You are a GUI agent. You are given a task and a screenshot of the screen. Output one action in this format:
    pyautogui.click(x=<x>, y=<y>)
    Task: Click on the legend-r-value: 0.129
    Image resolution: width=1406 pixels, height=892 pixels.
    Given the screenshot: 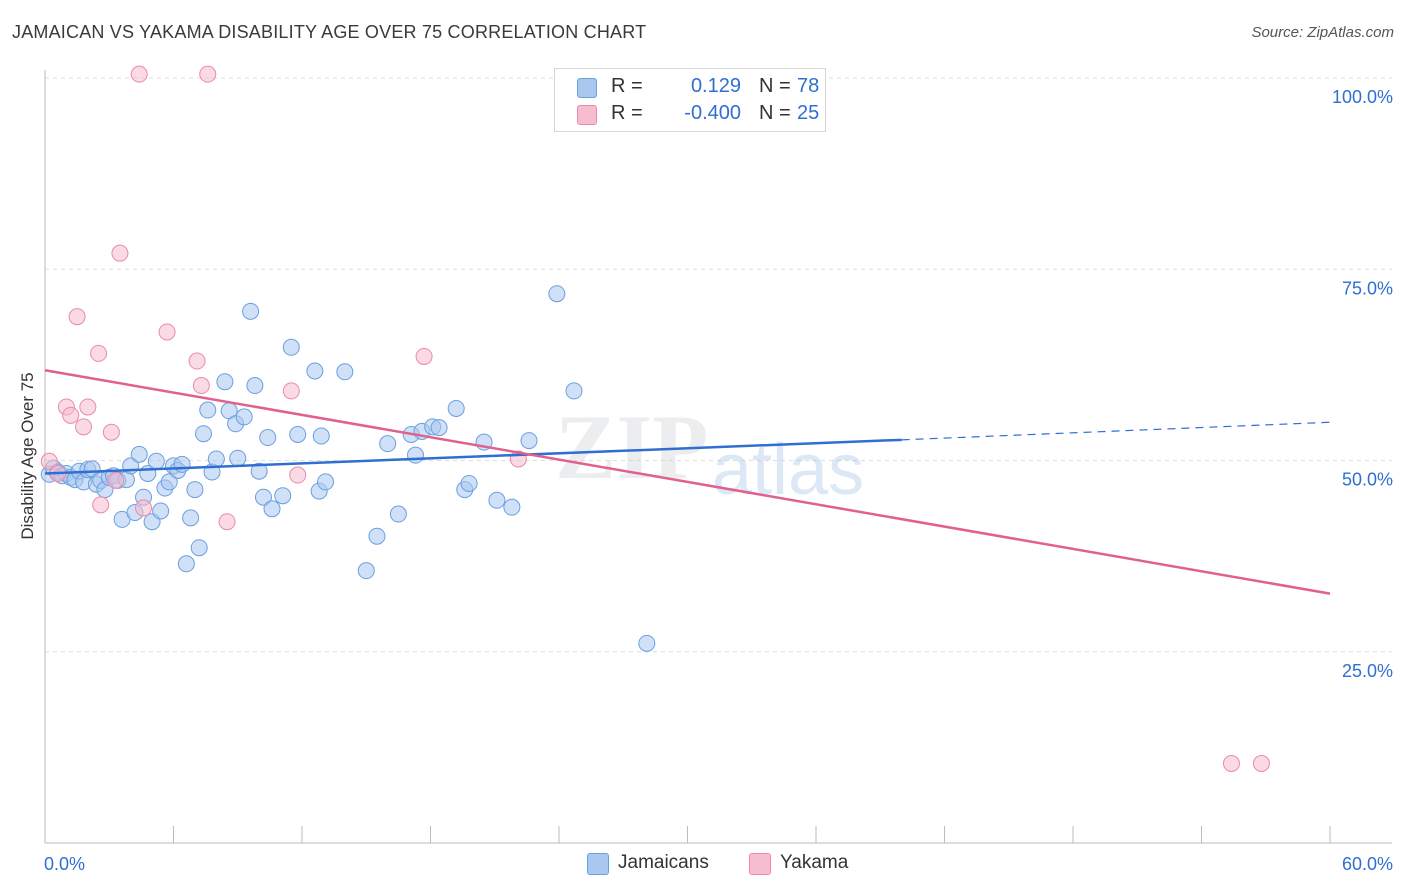 What is the action you would take?
    pyautogui.click(x=715, y=86)
    